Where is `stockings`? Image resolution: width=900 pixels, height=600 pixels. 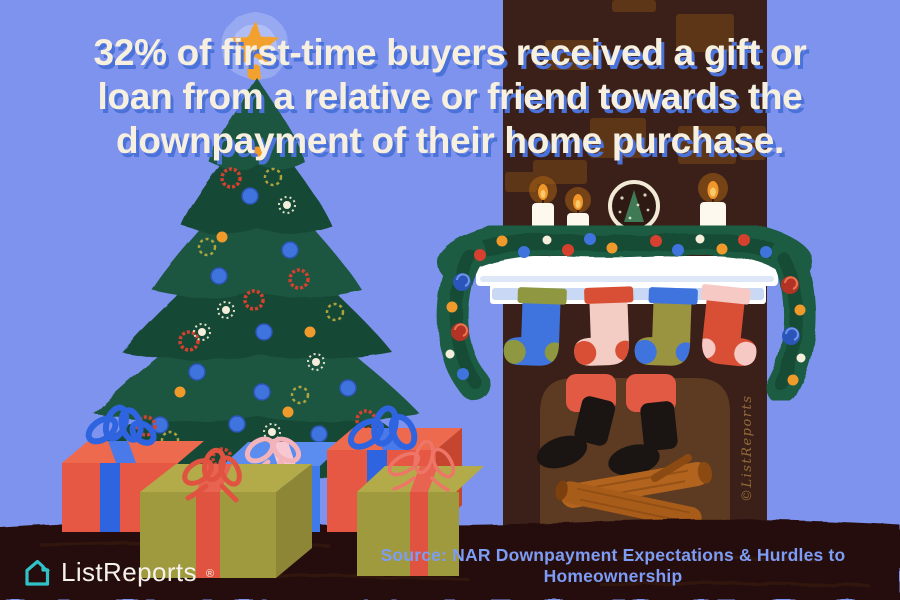
stockings is located at coordinates (632, 326).